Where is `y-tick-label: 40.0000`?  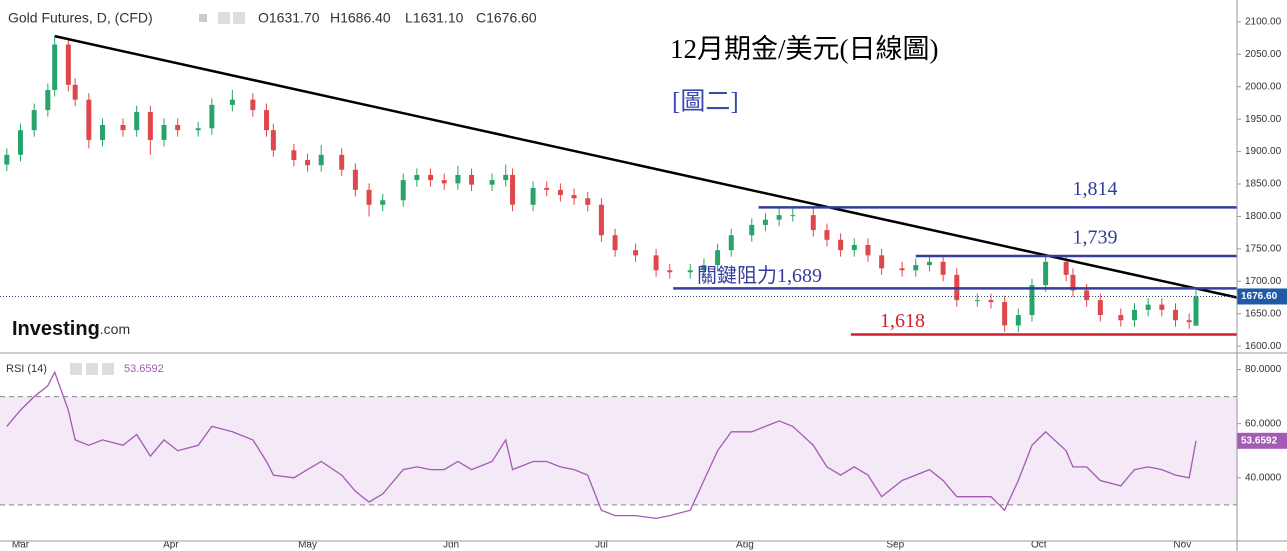
y-tick-label: 40.0000 is located at coordinates (1263, 477).